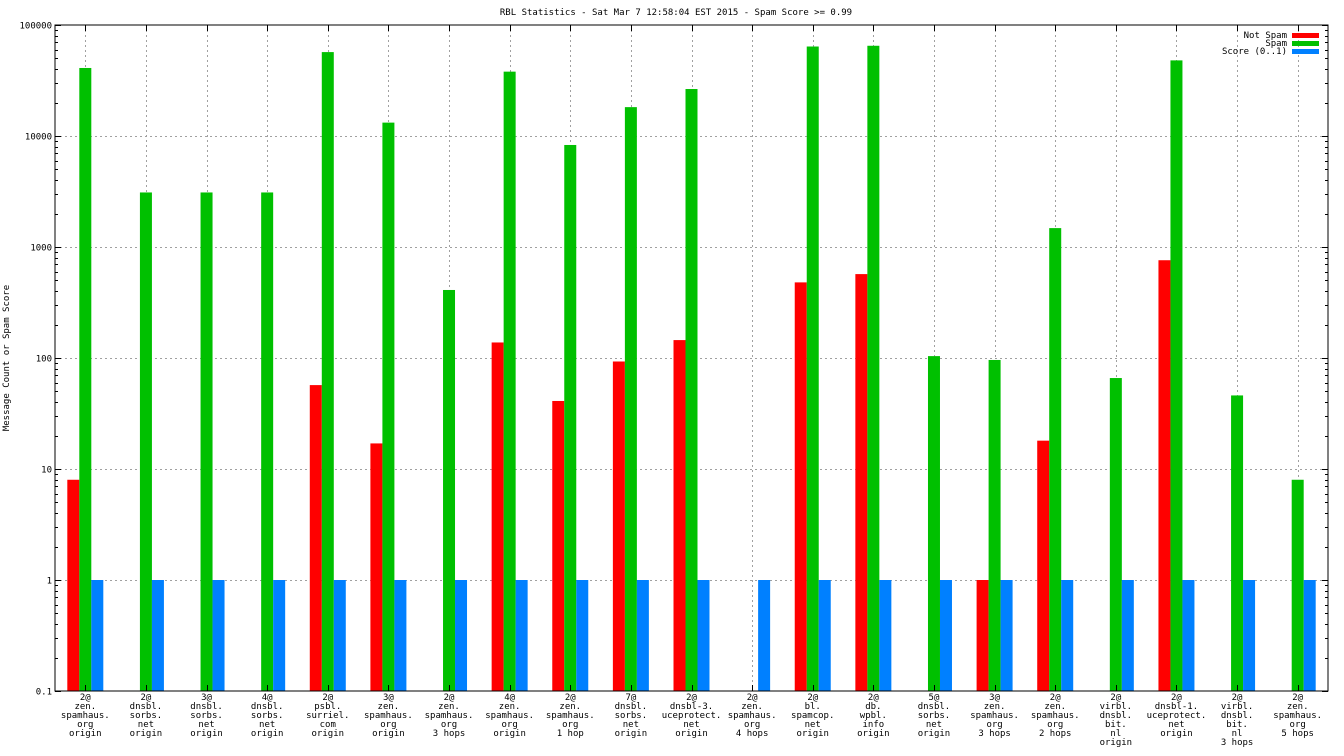 This screenshot has height=756, width=1344. Describe the element at coordinates (44, 360) in the screenshot. I see `y-tick-label: 100` at that location.